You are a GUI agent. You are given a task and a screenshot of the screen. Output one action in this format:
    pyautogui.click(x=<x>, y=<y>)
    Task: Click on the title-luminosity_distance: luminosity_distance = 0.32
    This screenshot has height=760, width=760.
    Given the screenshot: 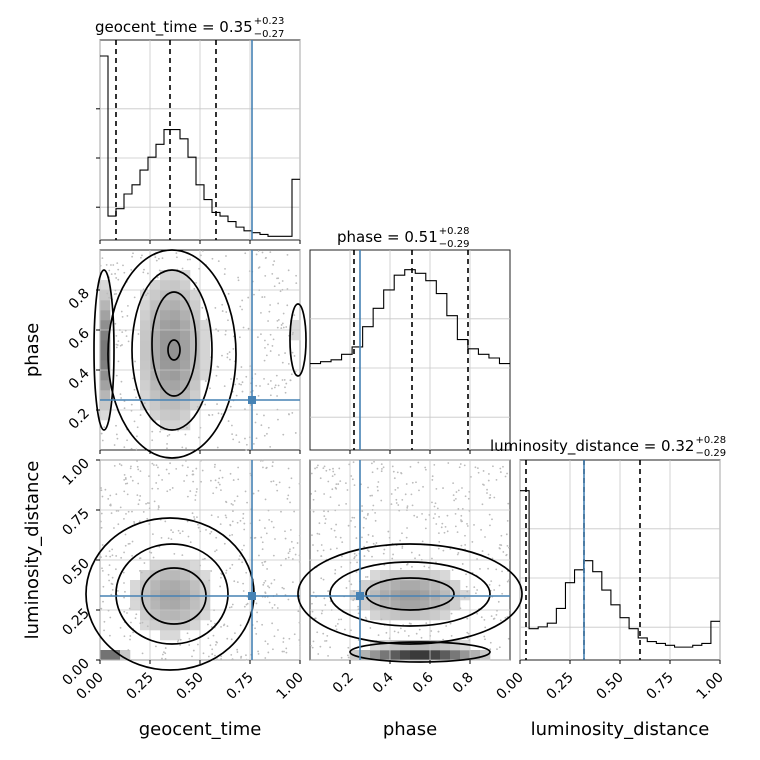 What is the action you would take?
    pyautogui.click(x=592, y=446)
    